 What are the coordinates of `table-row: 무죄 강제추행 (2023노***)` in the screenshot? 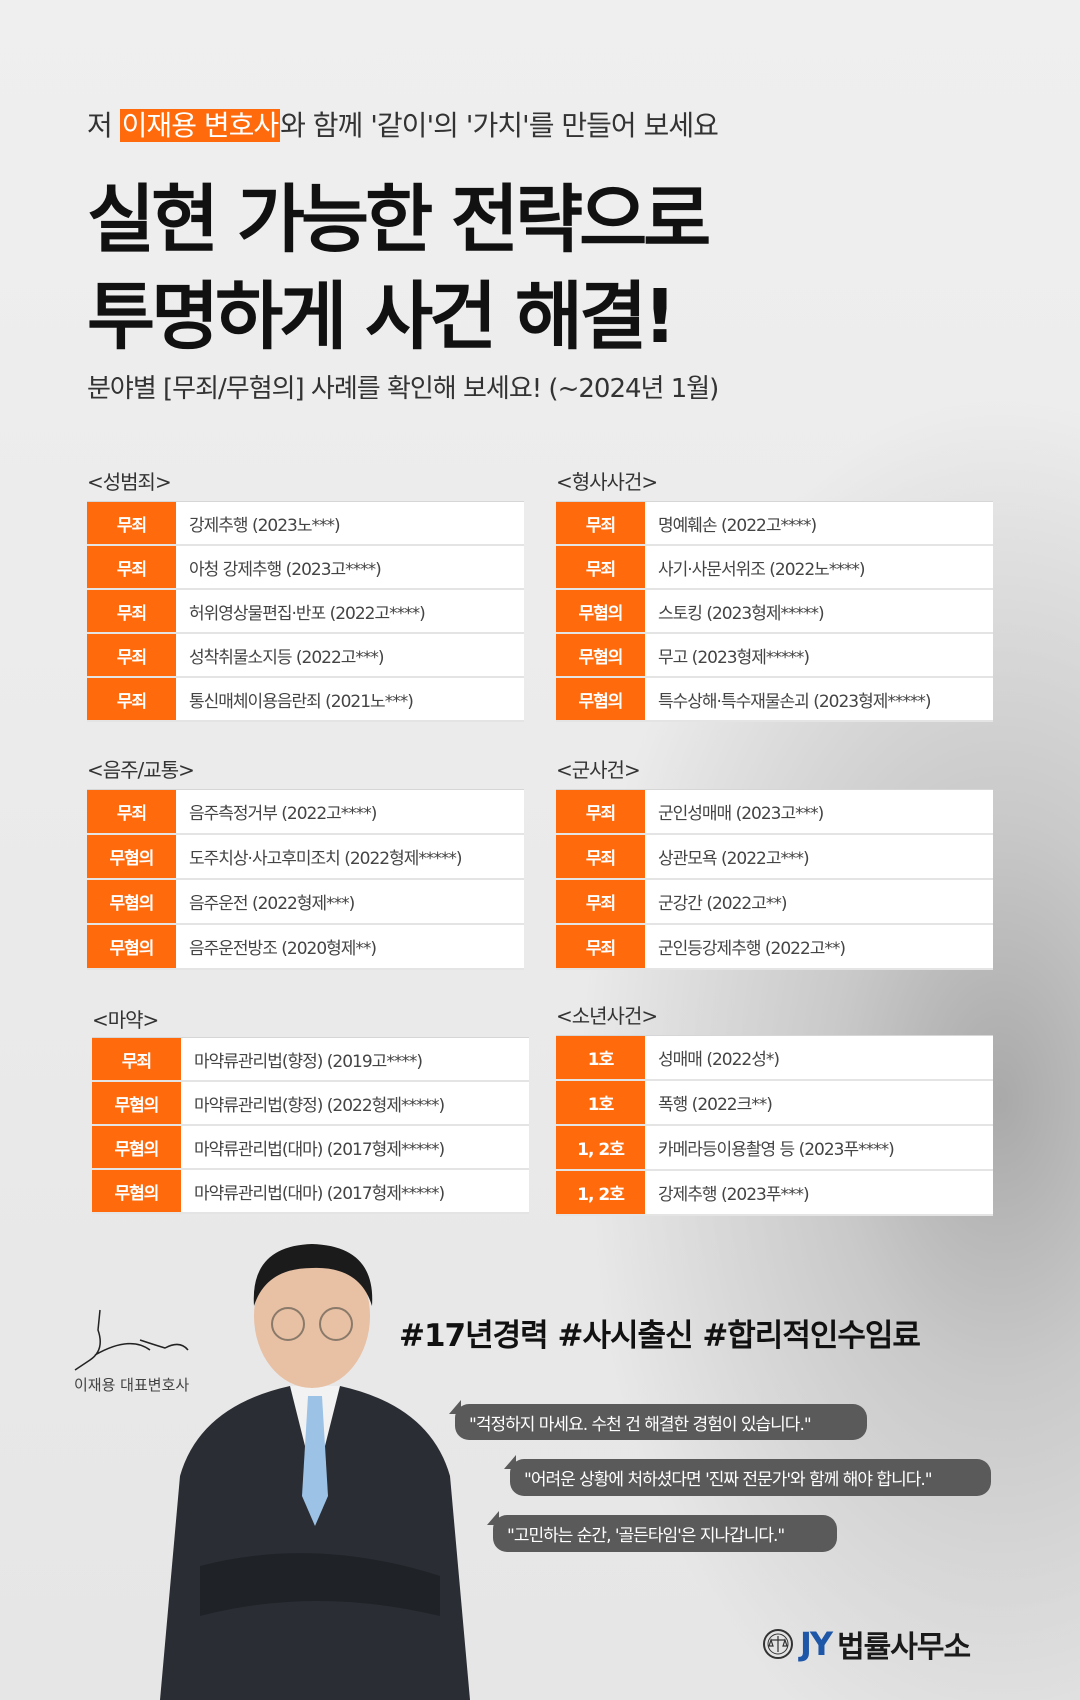 It's located at (305, 524).